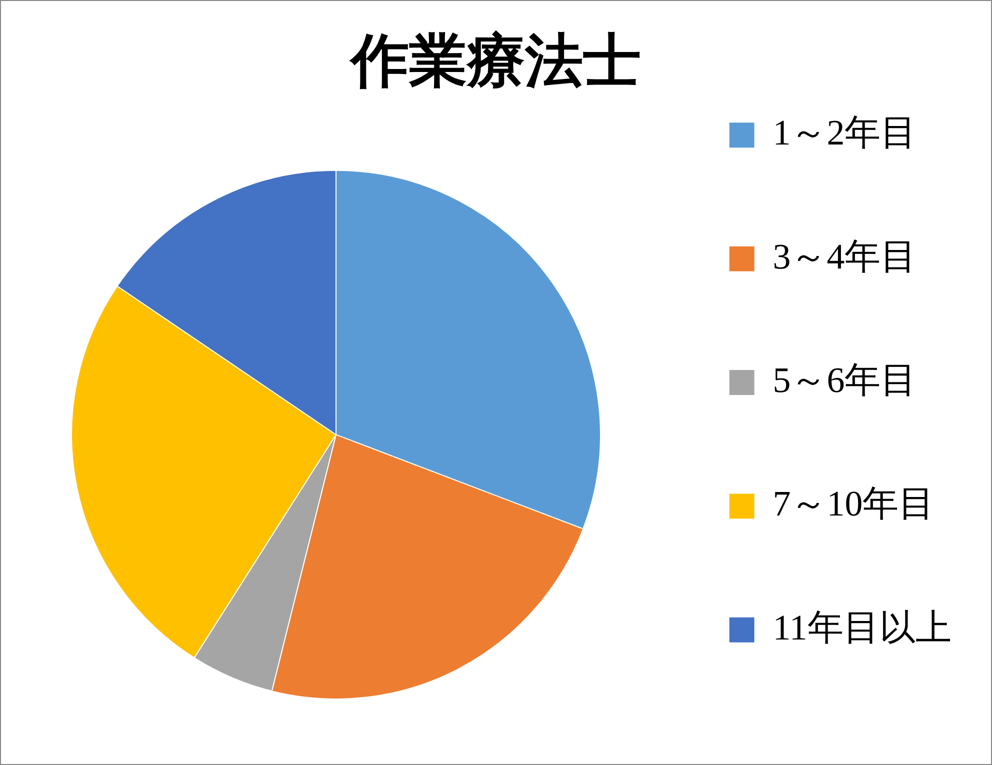 This screenshot has width=992, height=765. I want to click on legend-label: 5～6年目, so click(844, 380).